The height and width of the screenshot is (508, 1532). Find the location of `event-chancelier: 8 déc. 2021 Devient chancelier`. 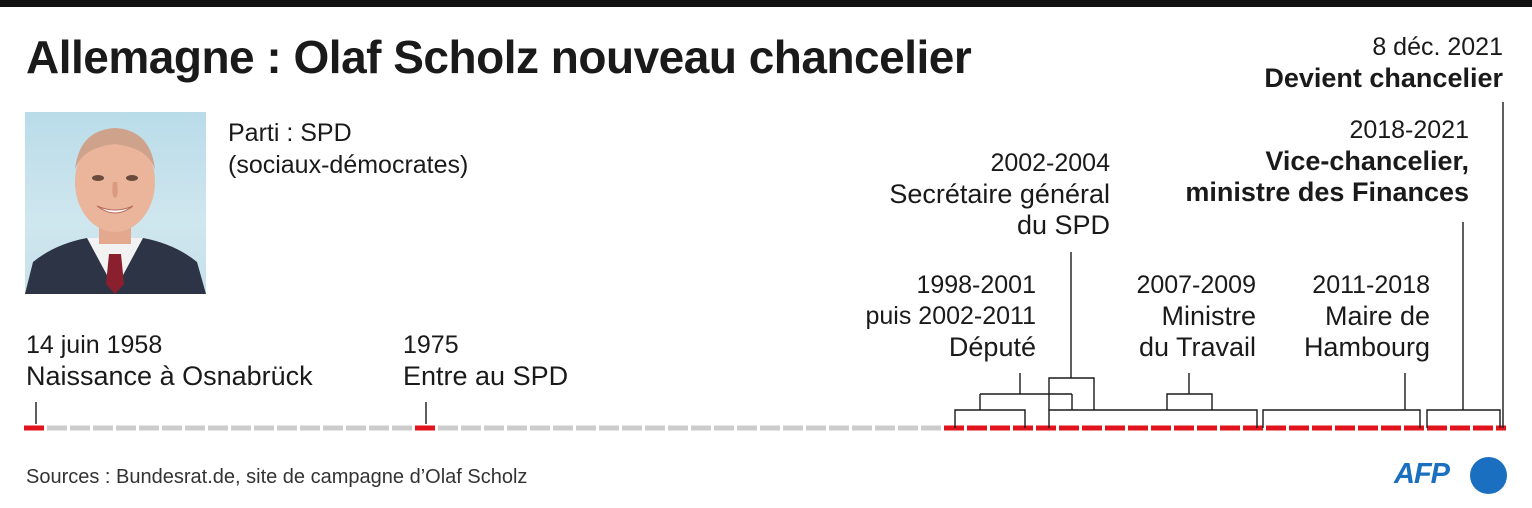

event-chancelier: 8 déc. 2021 Devient chancelier is located at coordinates (1383, 63).